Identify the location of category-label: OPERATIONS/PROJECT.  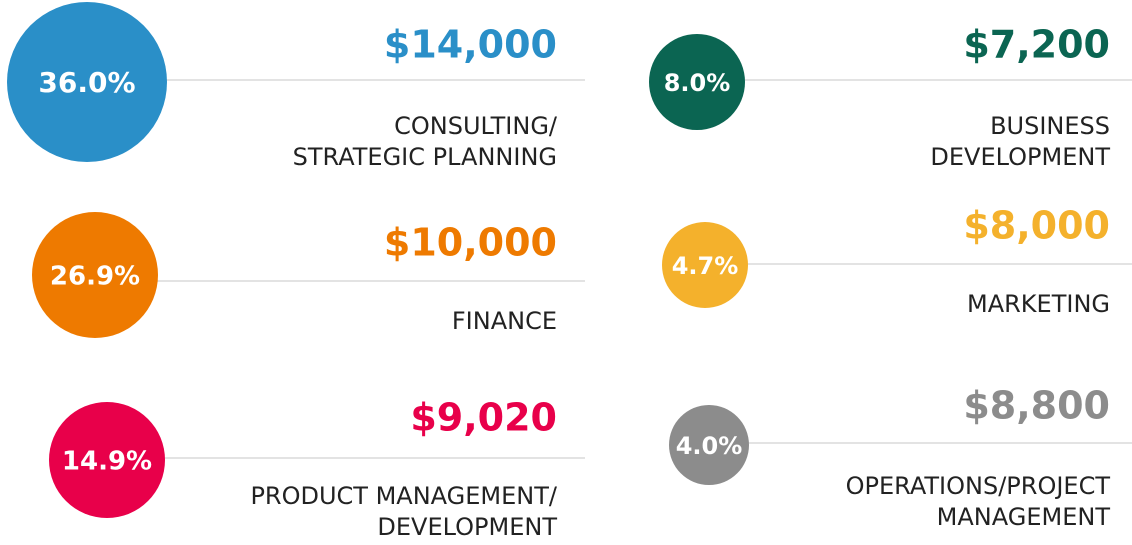
(978, 486).